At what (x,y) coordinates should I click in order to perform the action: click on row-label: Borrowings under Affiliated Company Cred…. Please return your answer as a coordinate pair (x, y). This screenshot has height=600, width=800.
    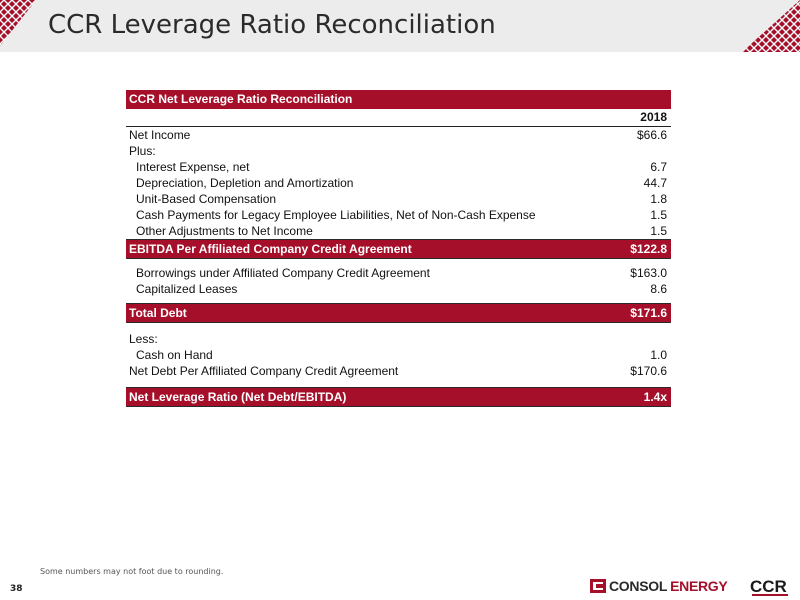
    Looking at the image, I should click on (283, 273).